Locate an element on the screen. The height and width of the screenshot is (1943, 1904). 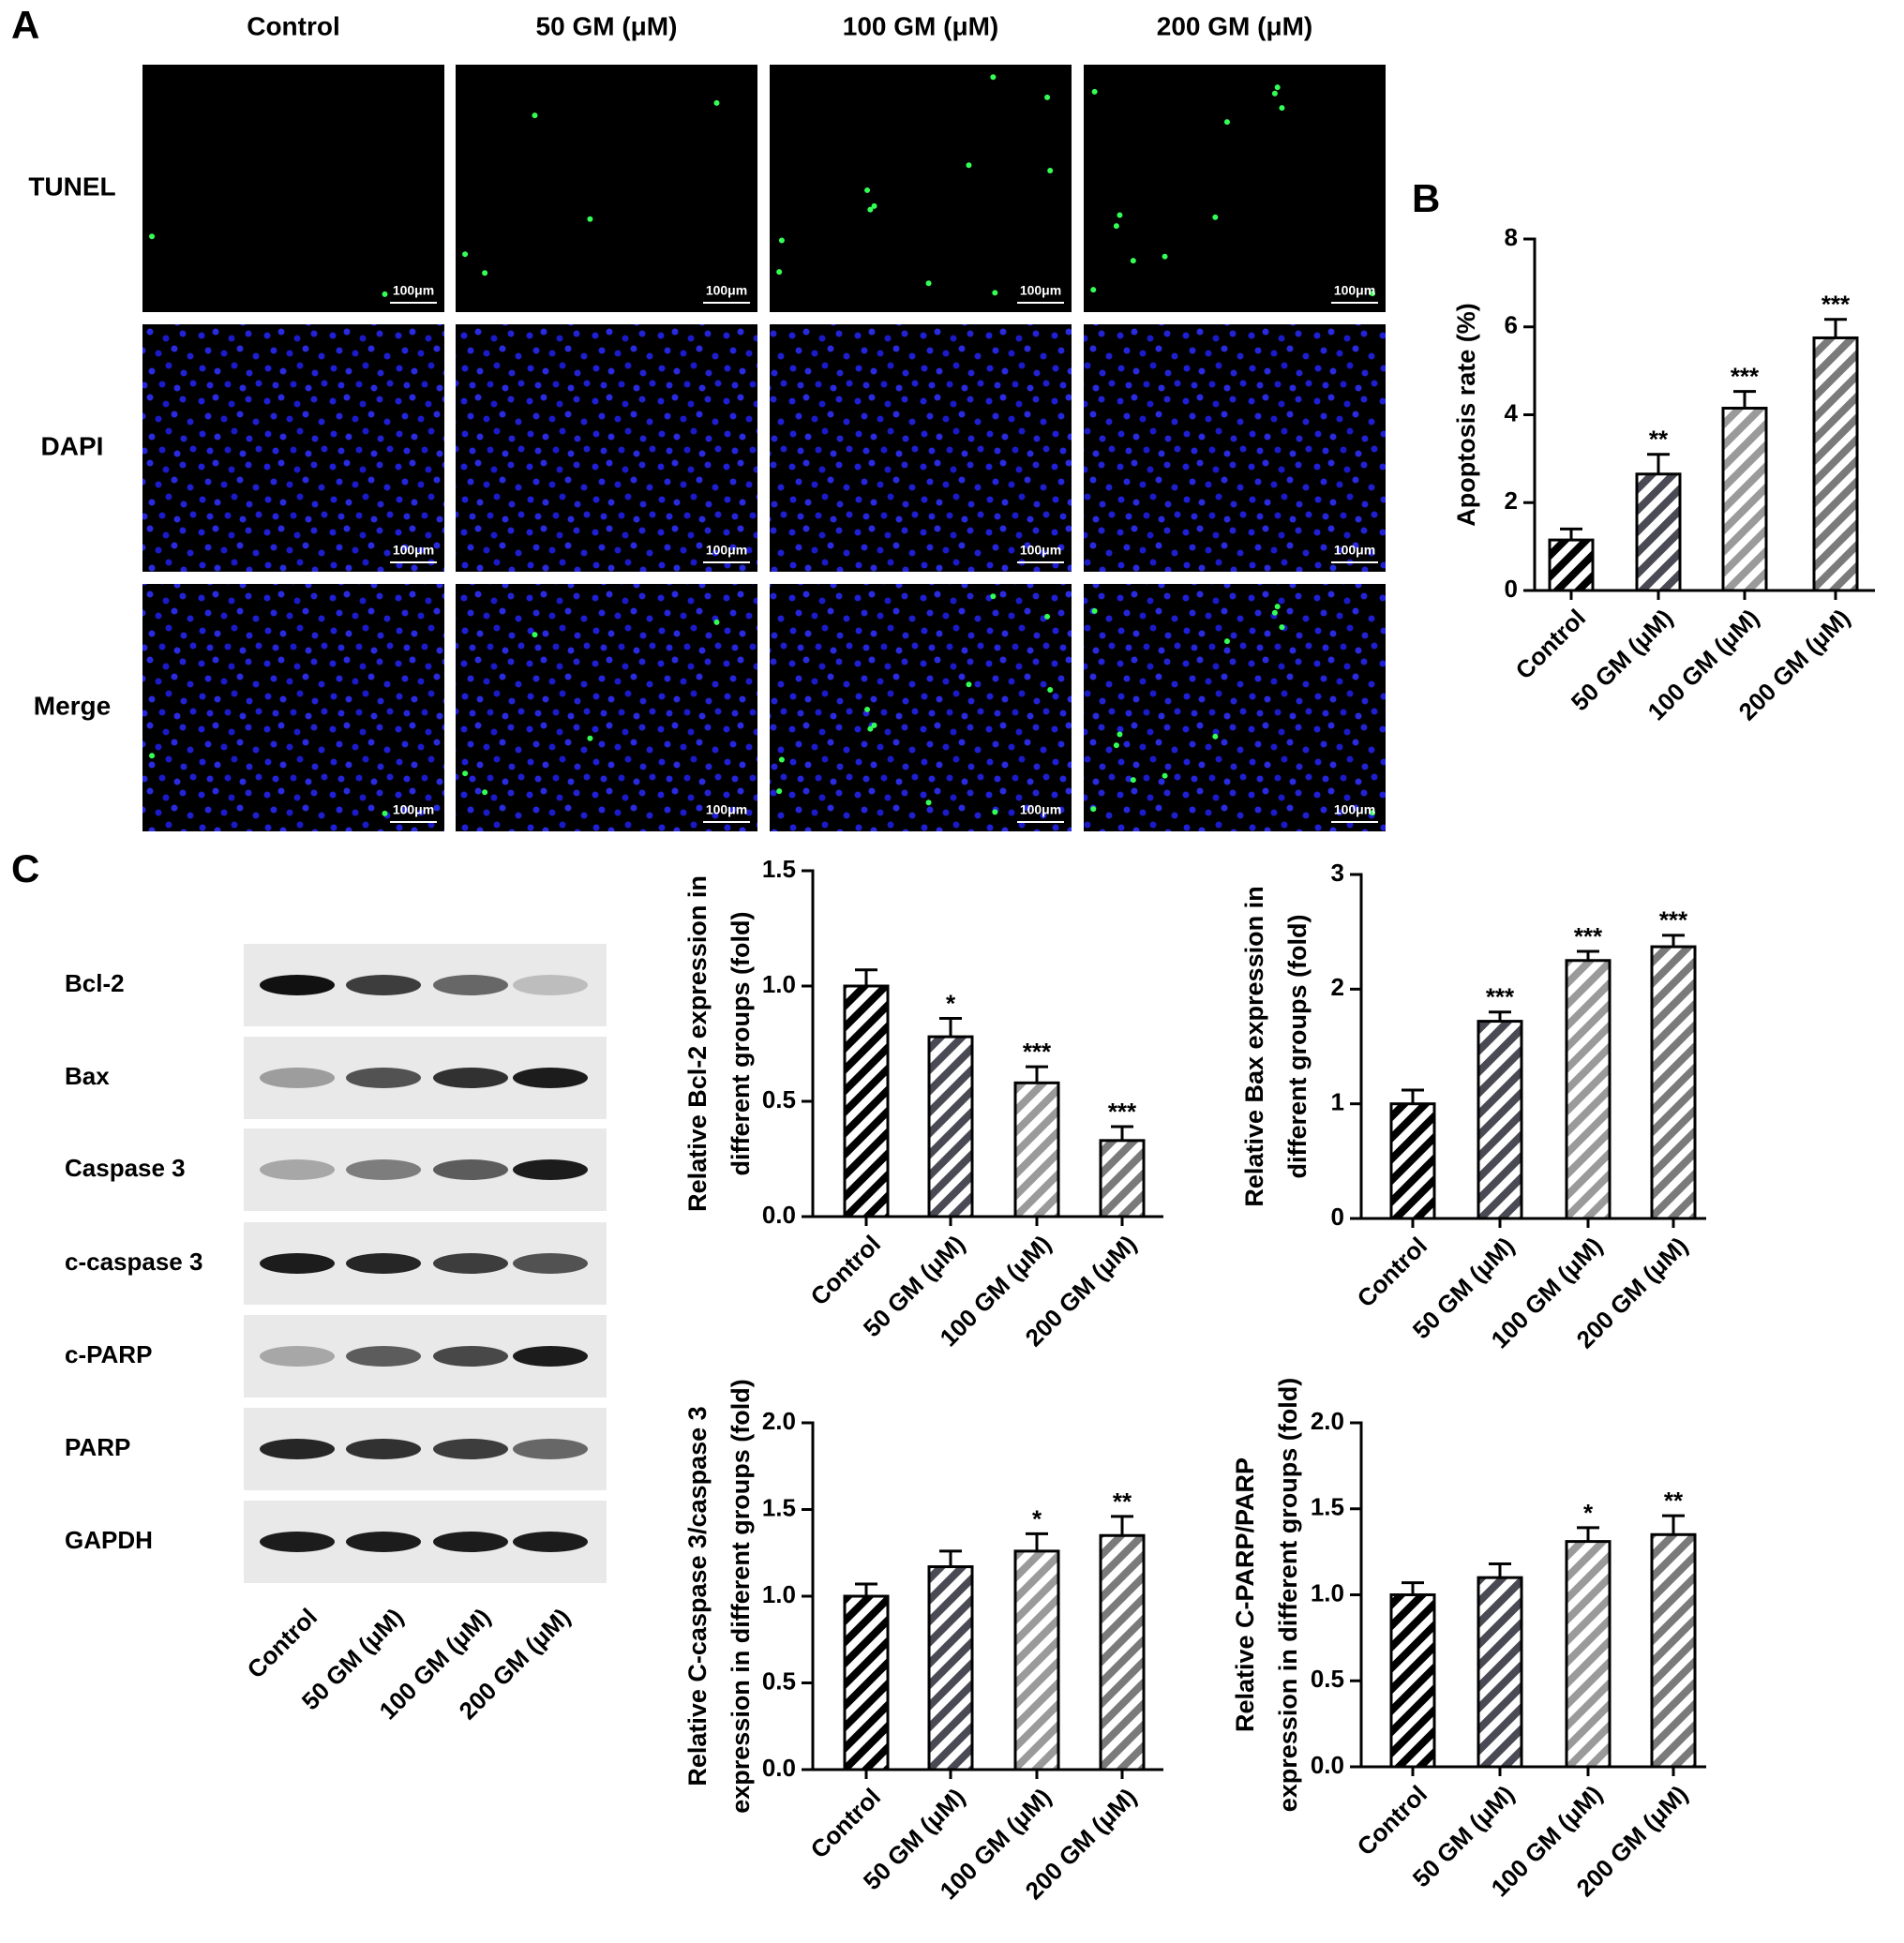
y-tick-label: 2 is located at coordinates (1337, 987).